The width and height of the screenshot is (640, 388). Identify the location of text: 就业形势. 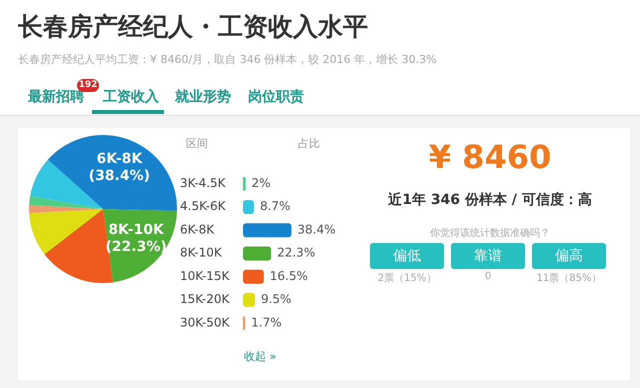
(203, 97).